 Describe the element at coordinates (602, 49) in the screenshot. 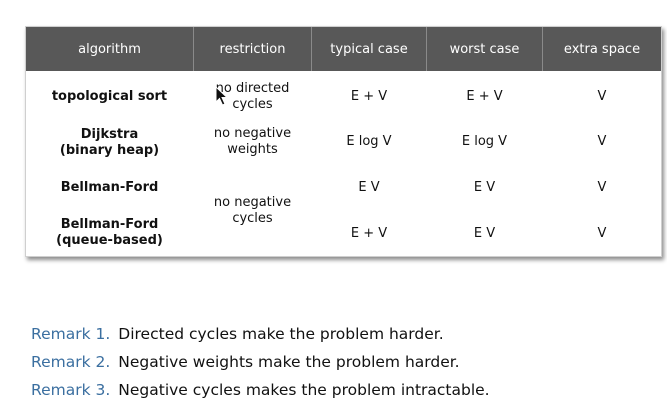

I see `header-extra-space: extra space` at that location.